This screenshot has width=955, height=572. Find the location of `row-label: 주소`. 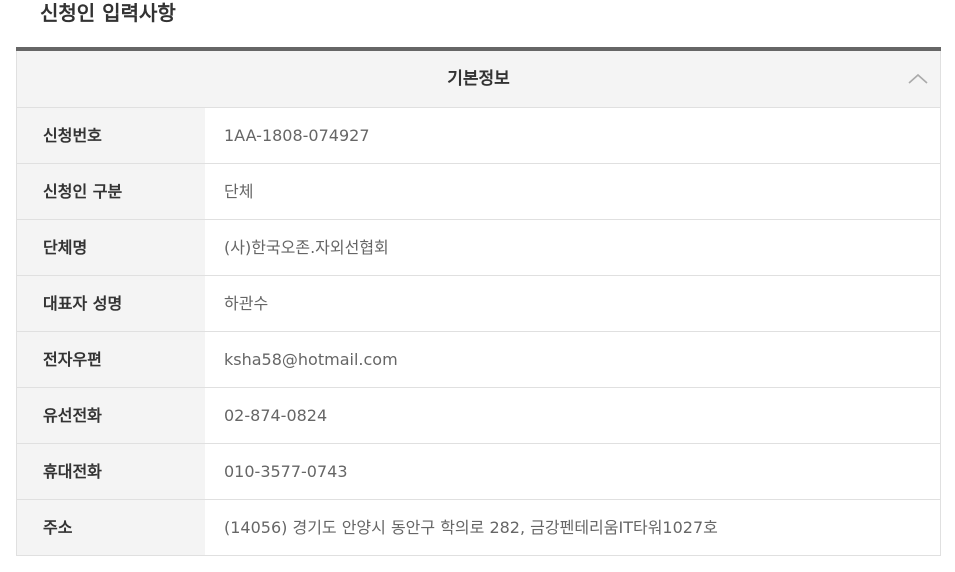

row-label: 주소 is located at coordinates (111, 527).